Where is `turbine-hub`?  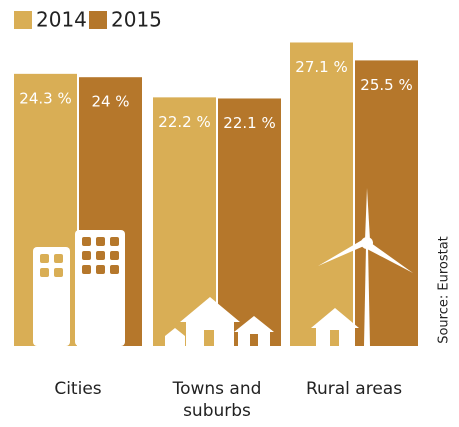 turbine-hub is located at coordinates (367, 243).